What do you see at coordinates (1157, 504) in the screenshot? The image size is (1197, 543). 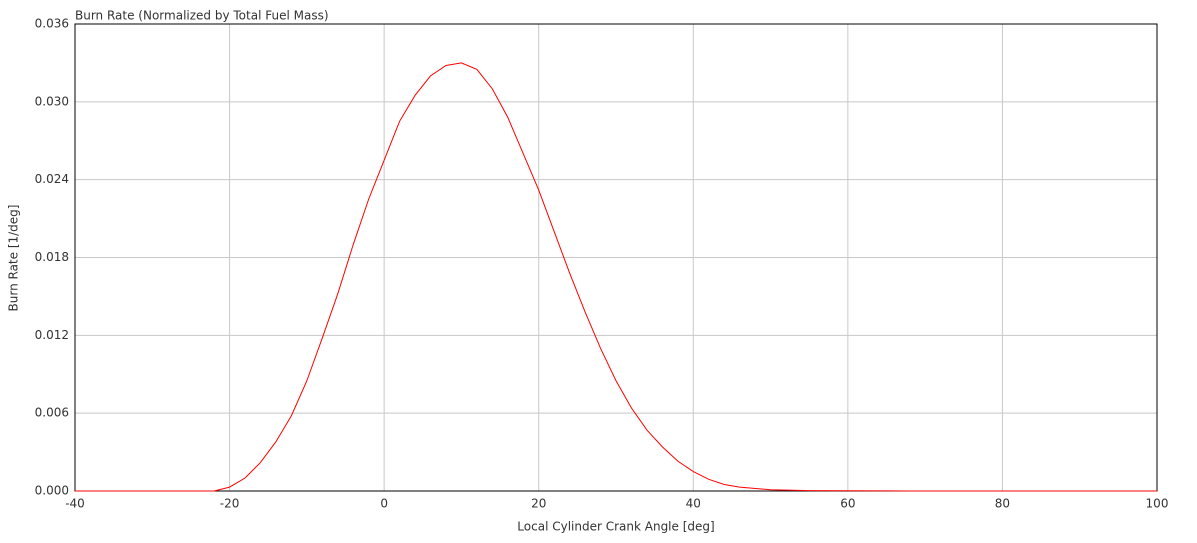 I see `x-tick-label: 100` at bounding box center [1157, 504].